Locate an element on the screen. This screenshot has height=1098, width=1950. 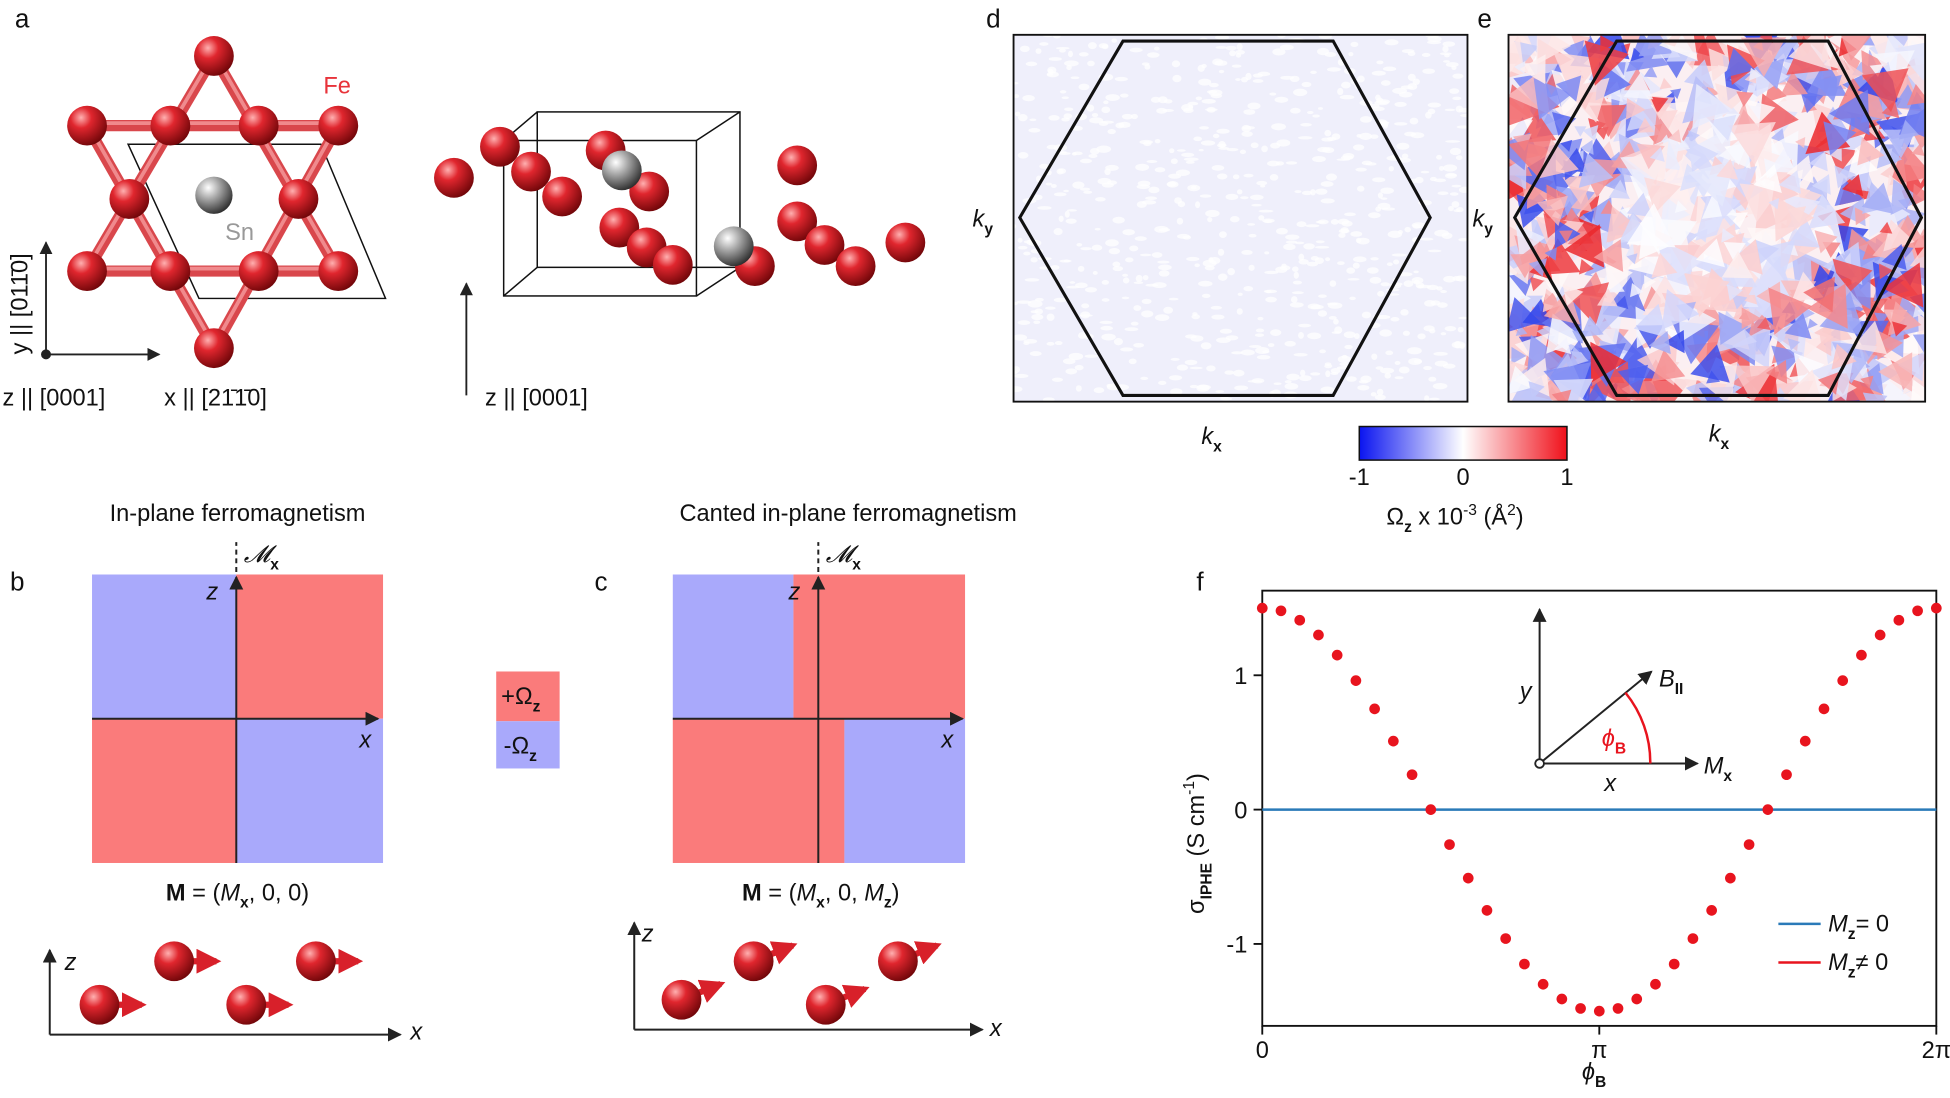
bond-highlight is located at coordinates (276, 234).